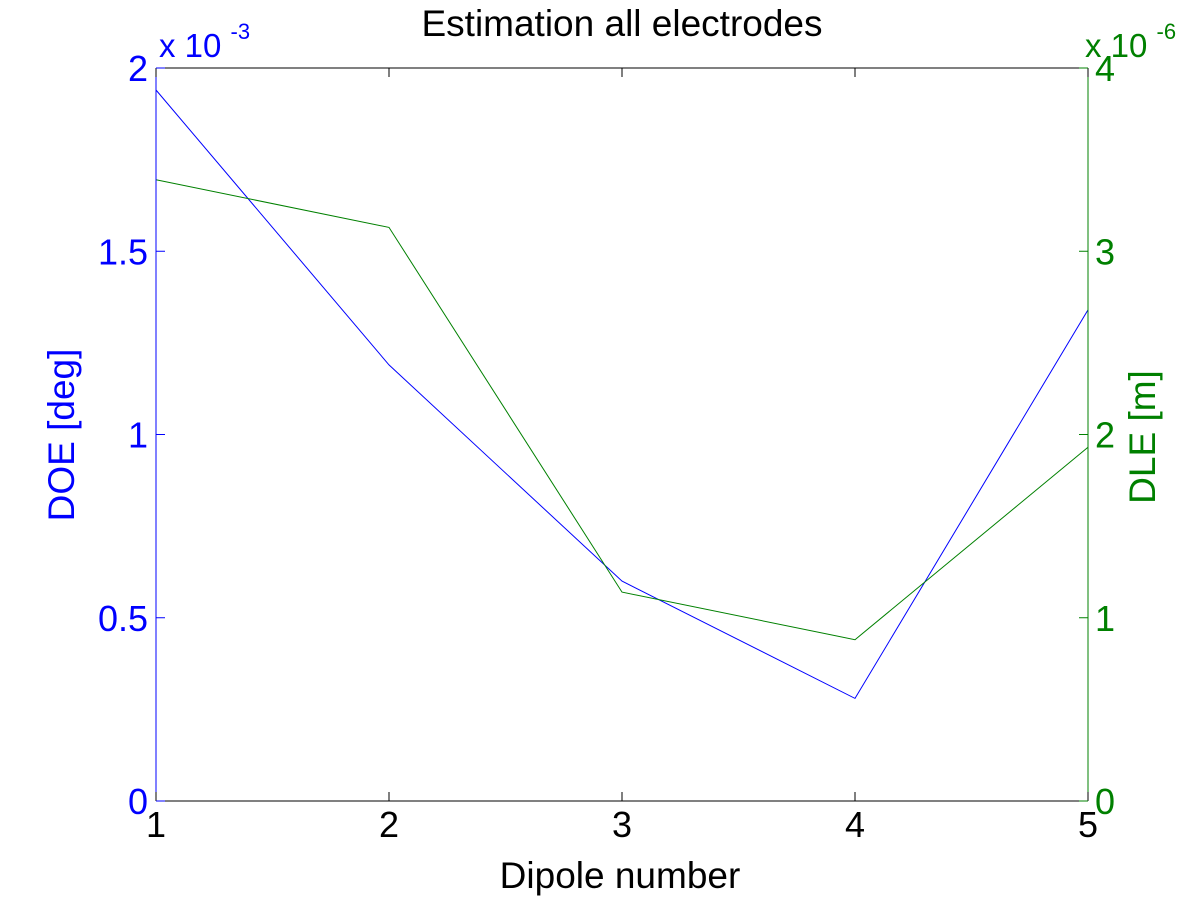 This screenshot has width=1201, height=901. What do you see at coordinates (156, 824) in the screenshot?
I see `x-tick-label: 1` at bounding box center [156, 824].